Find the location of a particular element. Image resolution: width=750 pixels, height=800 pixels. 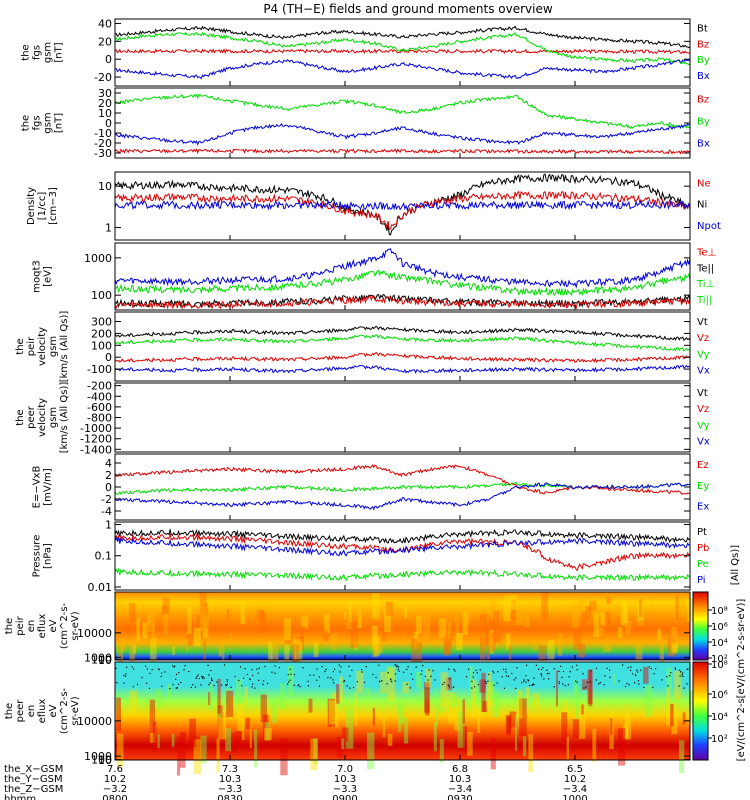

y-tick-label: 10000 is located at coordinates (94, 721).